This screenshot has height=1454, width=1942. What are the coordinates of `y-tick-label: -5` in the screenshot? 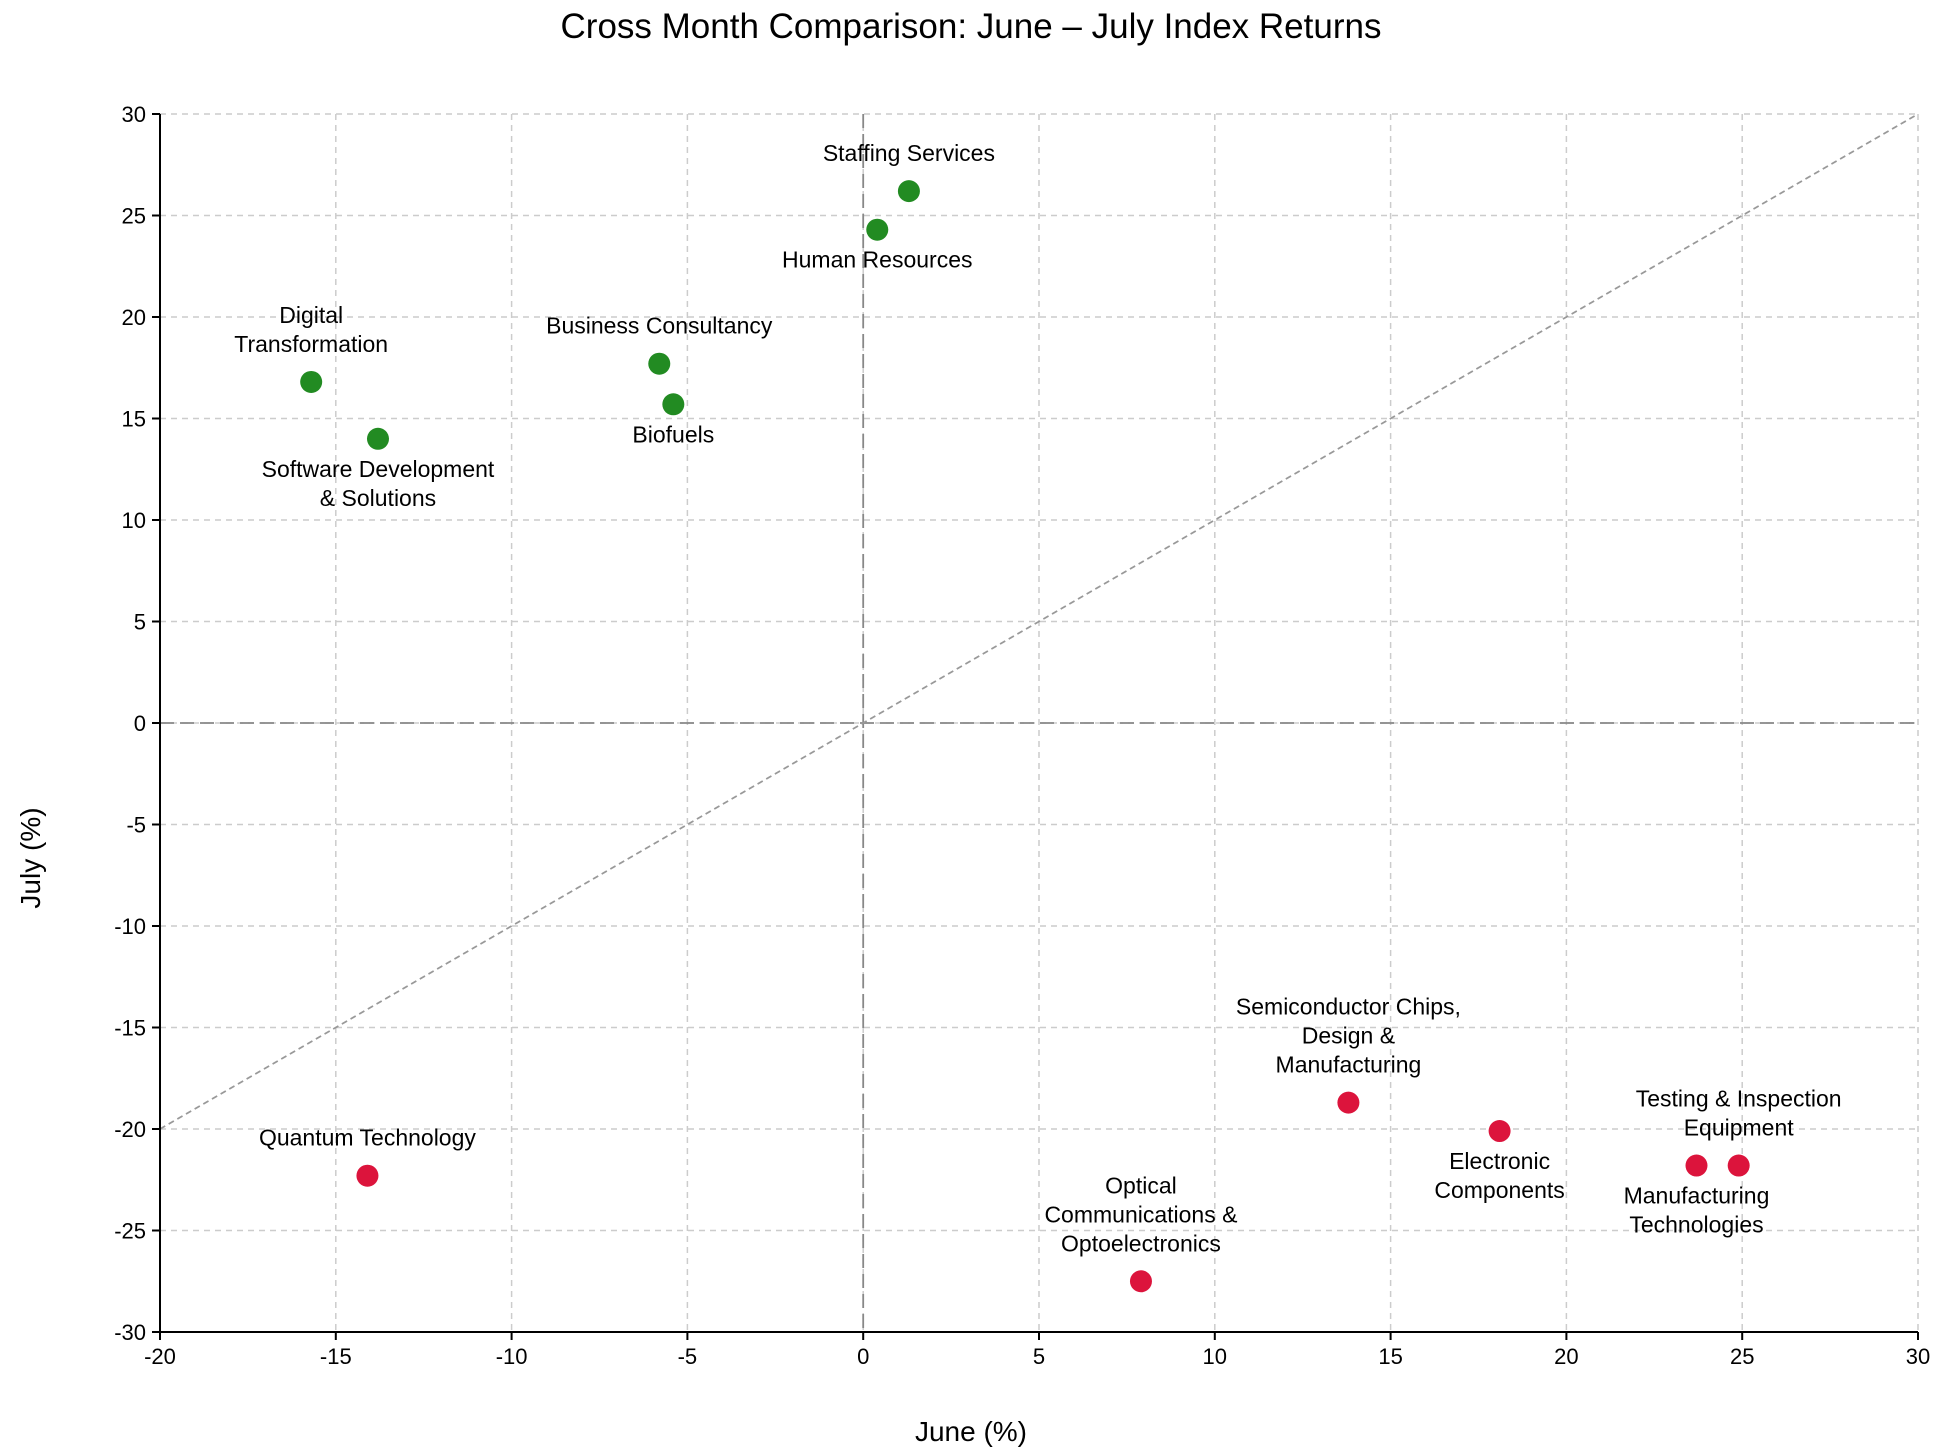 It's located at (136, 825).